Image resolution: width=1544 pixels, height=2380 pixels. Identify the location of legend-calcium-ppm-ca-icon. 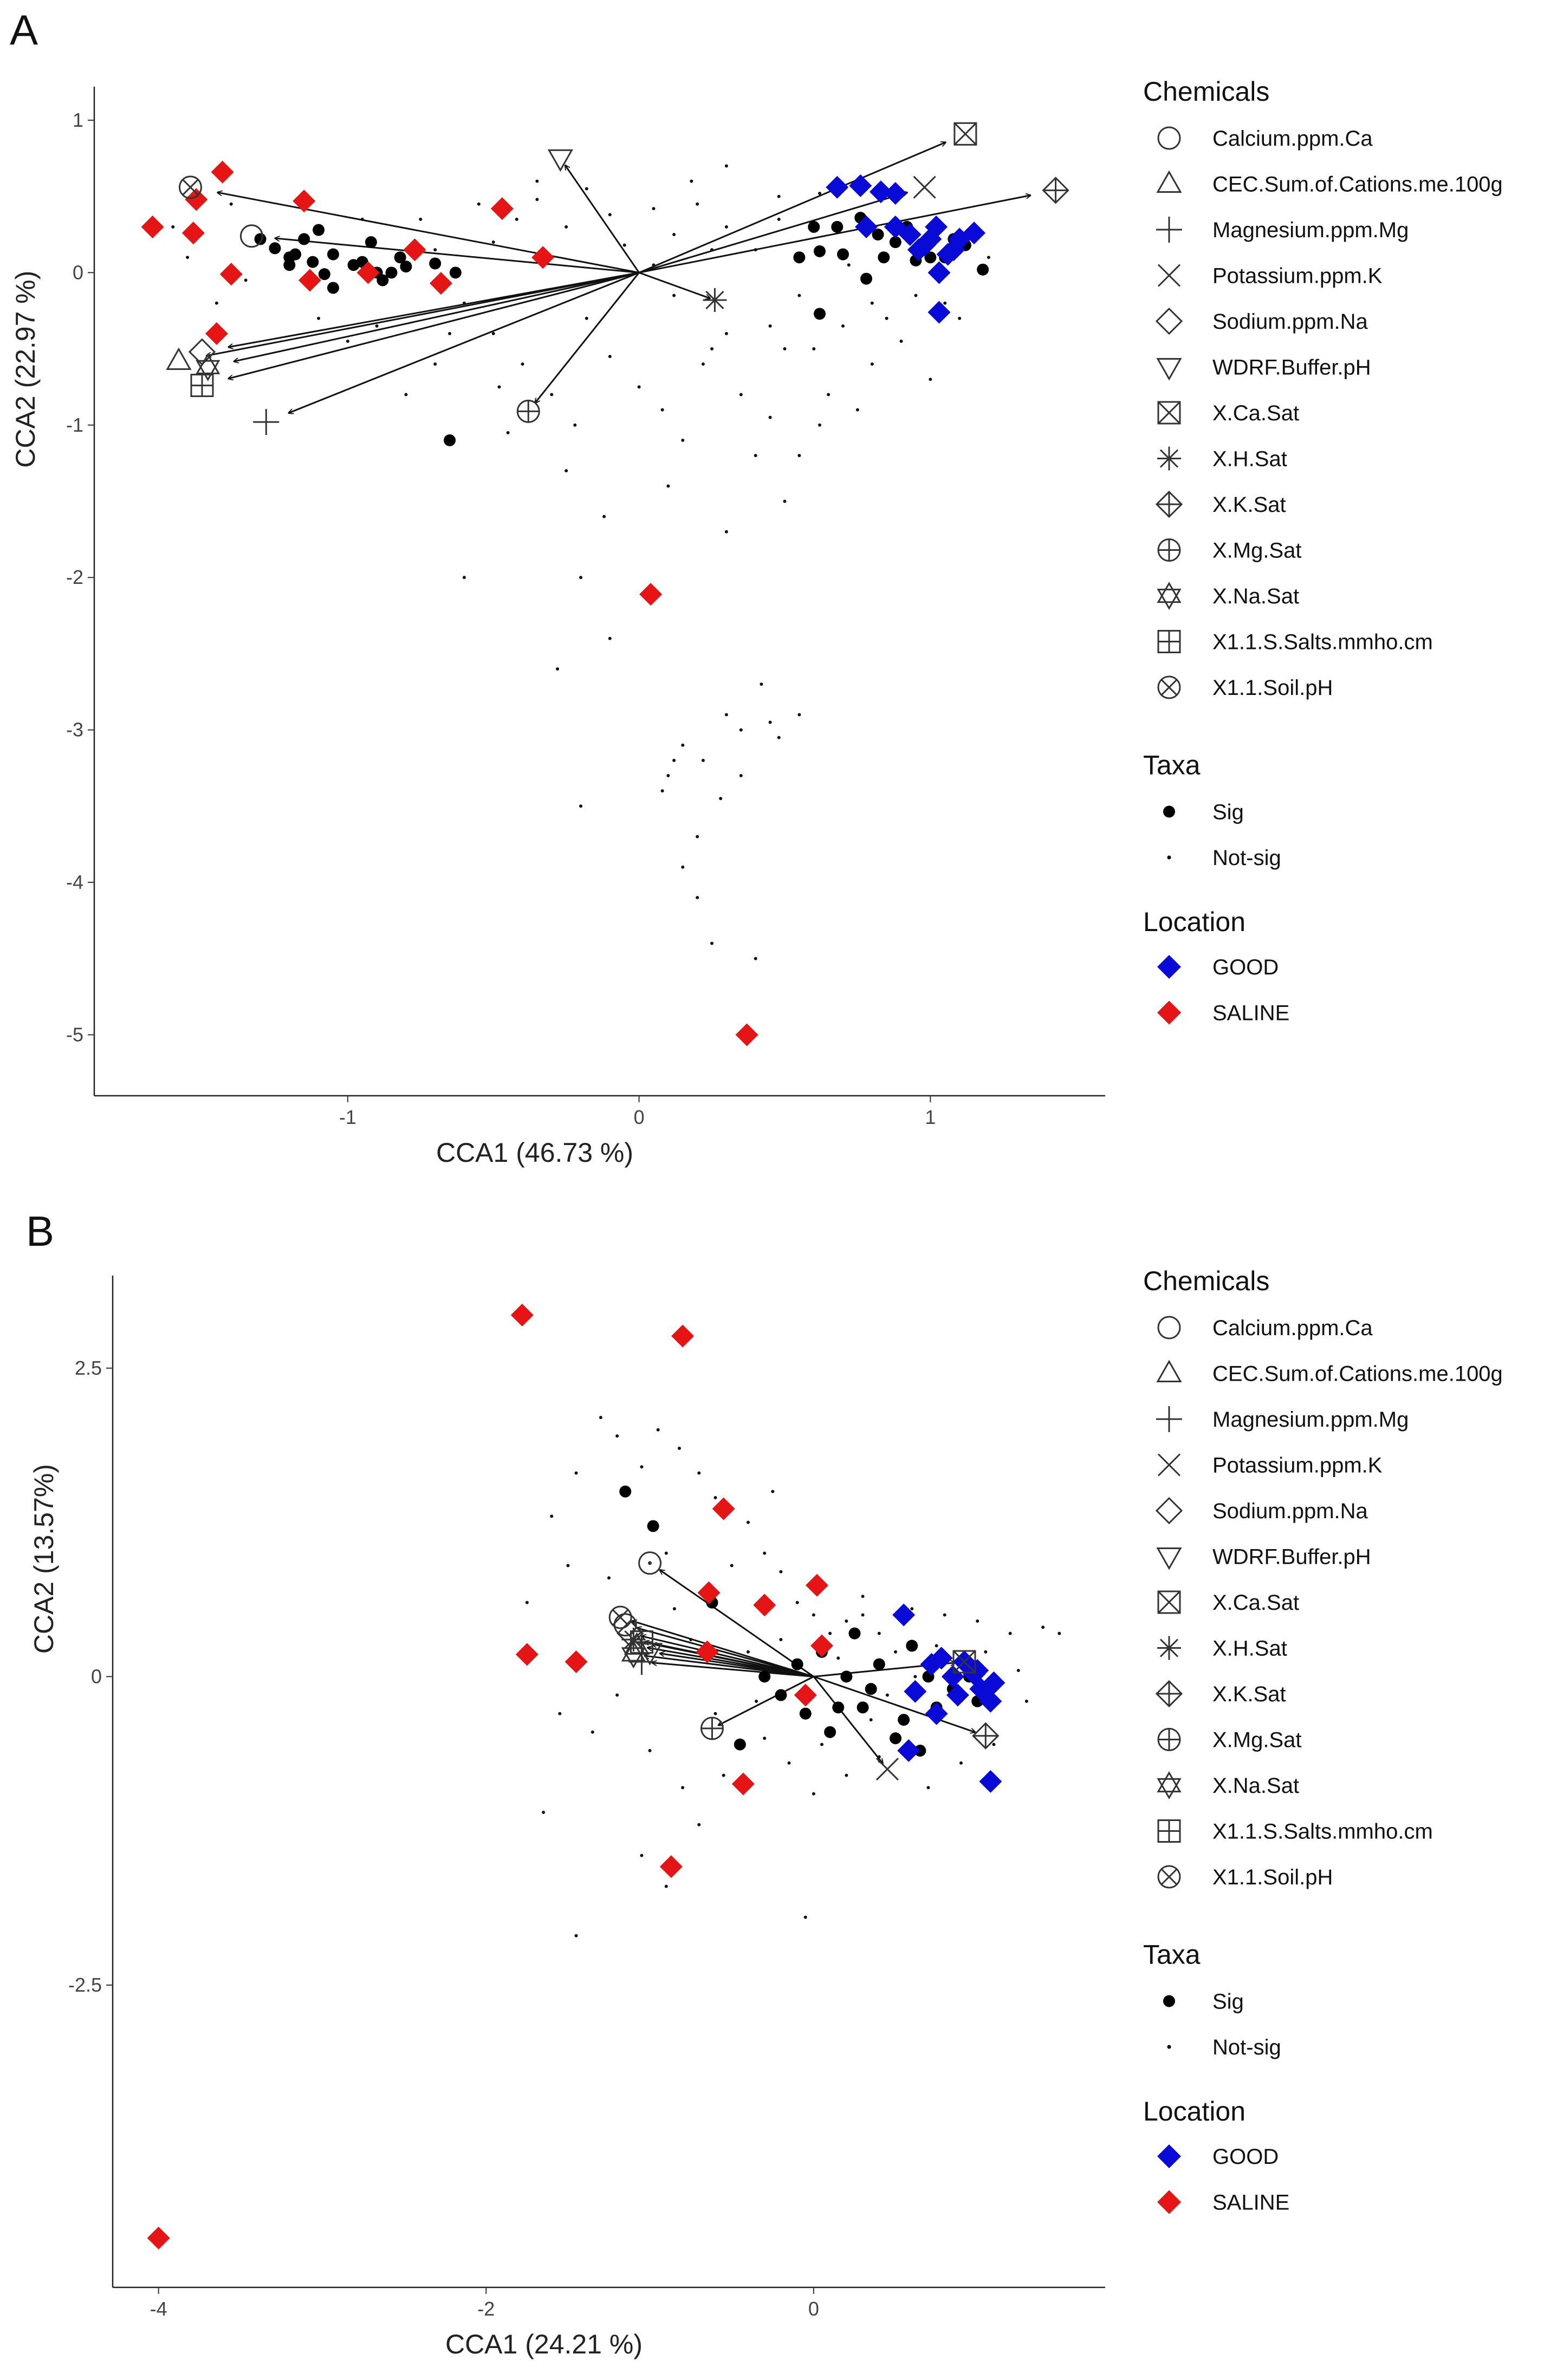
(1169, 138).